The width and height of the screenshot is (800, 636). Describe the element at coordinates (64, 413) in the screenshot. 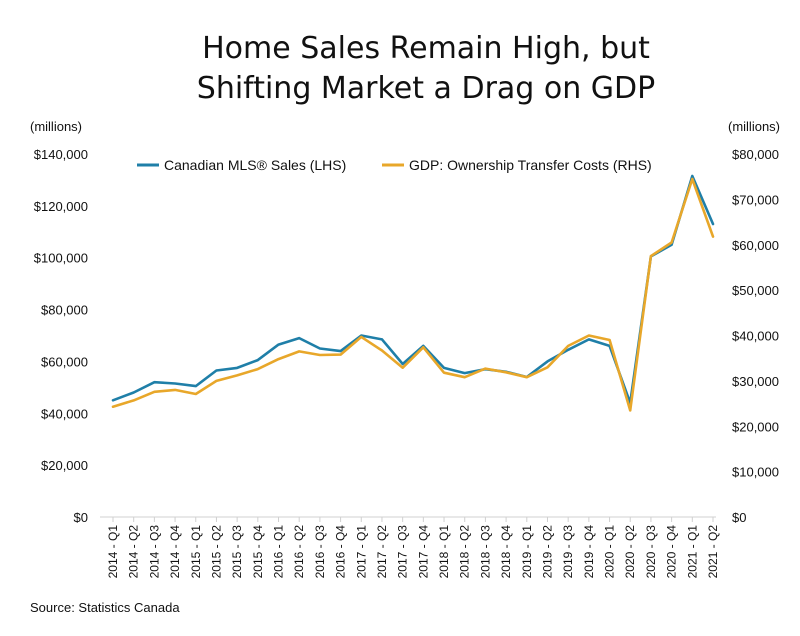

I see `left-tick-label: $40,000` at that location.